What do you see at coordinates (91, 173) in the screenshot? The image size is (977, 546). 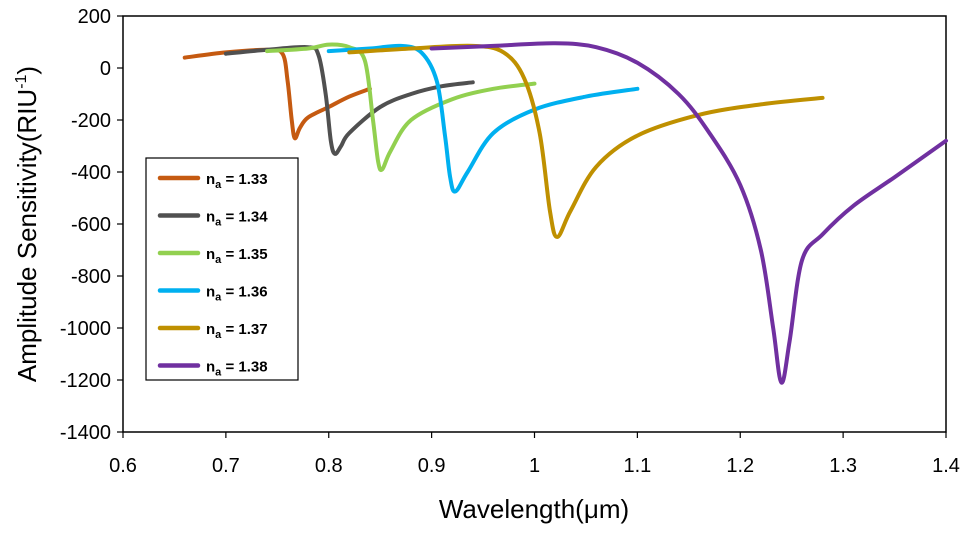 I see `y-tick-label: -400` at bounding box center [91, 173].